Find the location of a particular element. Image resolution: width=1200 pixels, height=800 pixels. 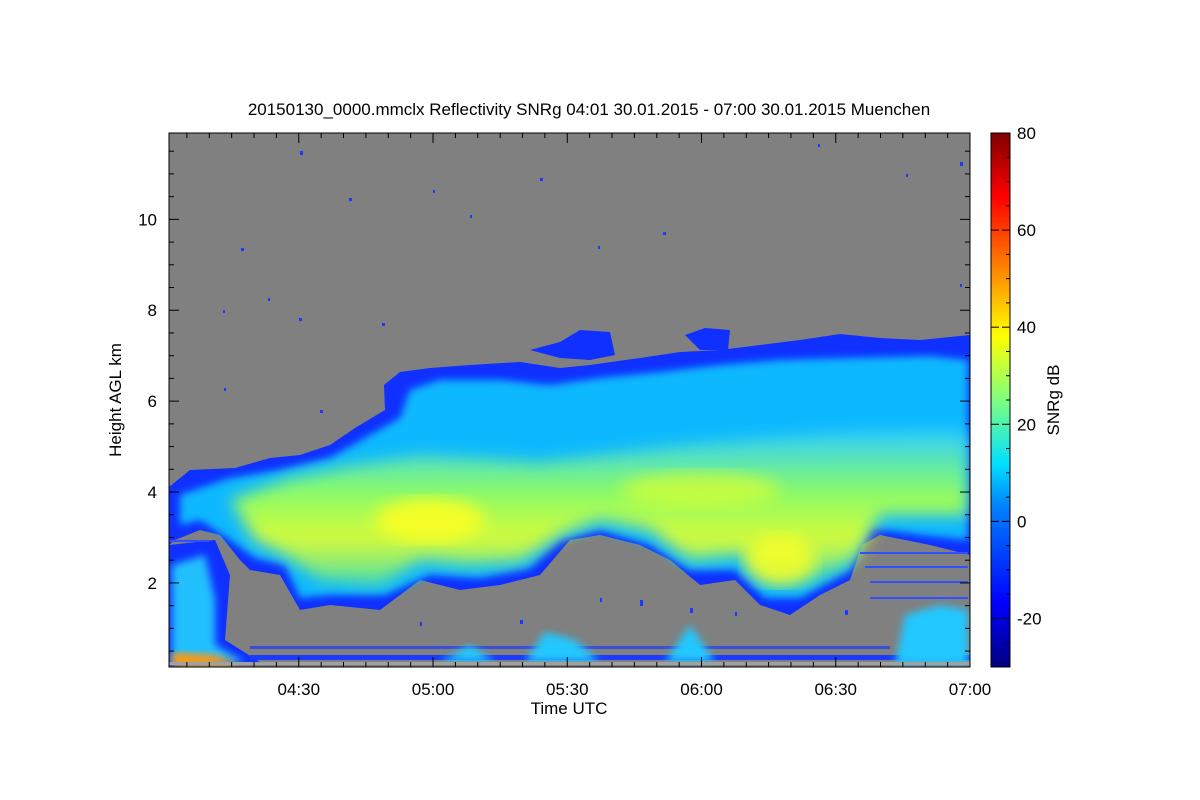

x-tick-label: 06:30 is located at coordinates (835, 689).